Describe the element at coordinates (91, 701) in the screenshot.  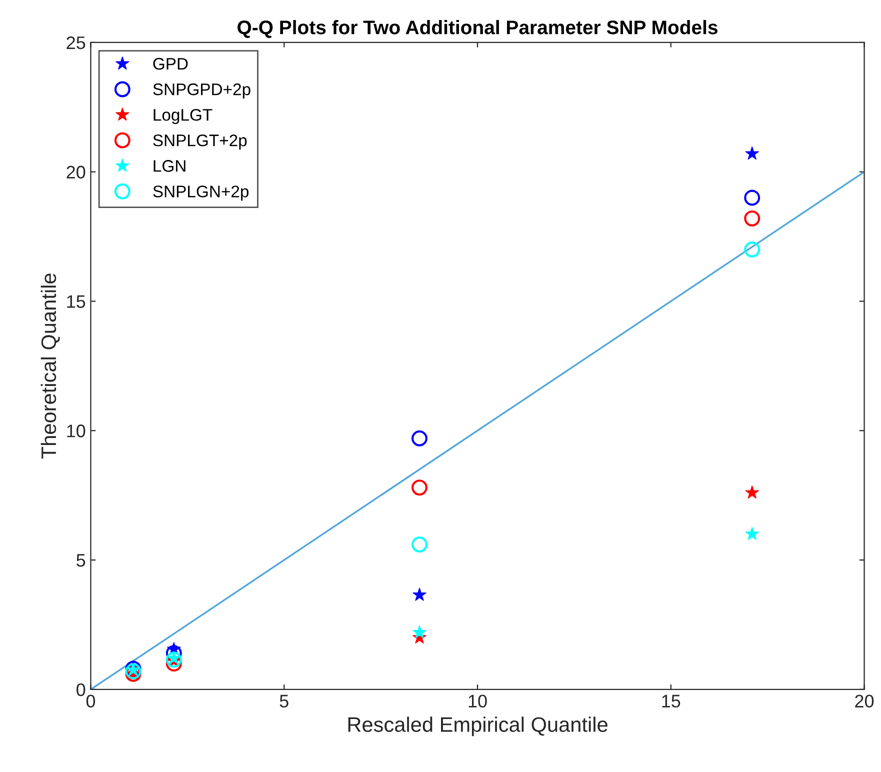
I see `x-tick-label: 0` at that location.